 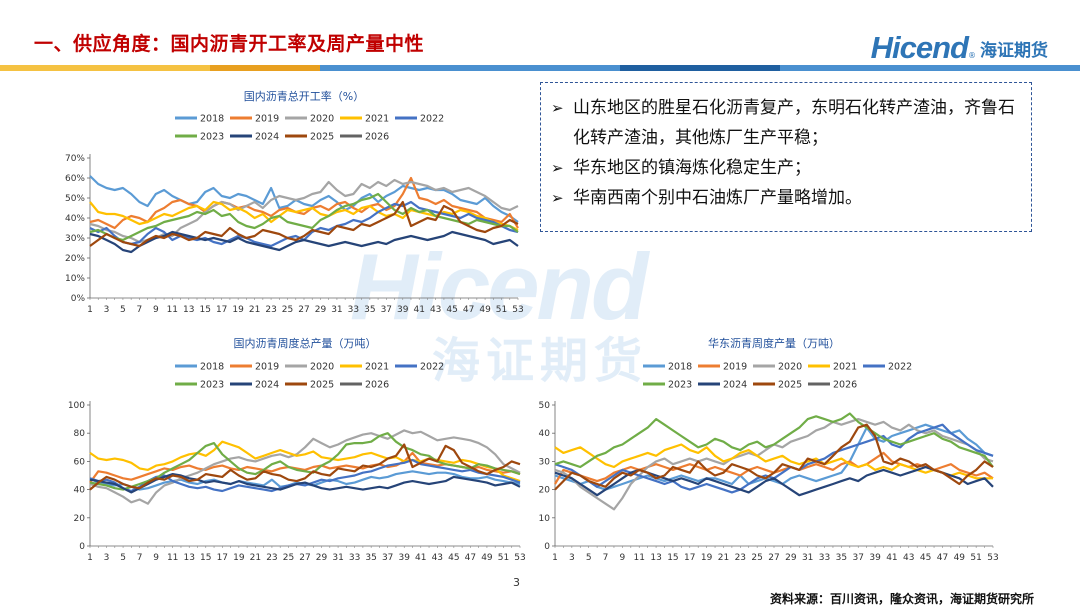 I want to click on y-tick-label: 10%, so click(x=75, y=279).